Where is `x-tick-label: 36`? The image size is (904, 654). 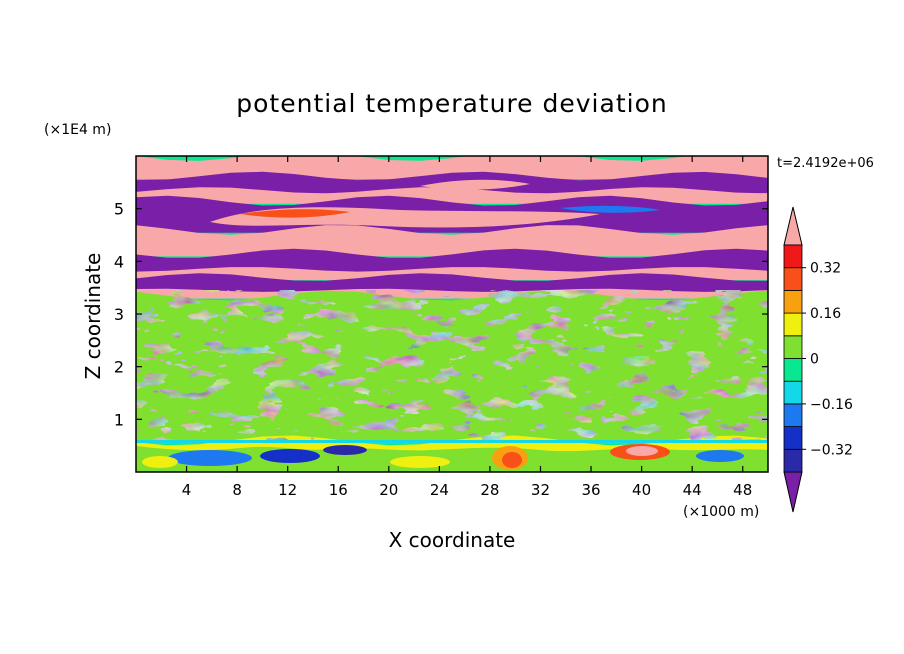 x-tick-label: 36 is located at coordinates (590, 490).